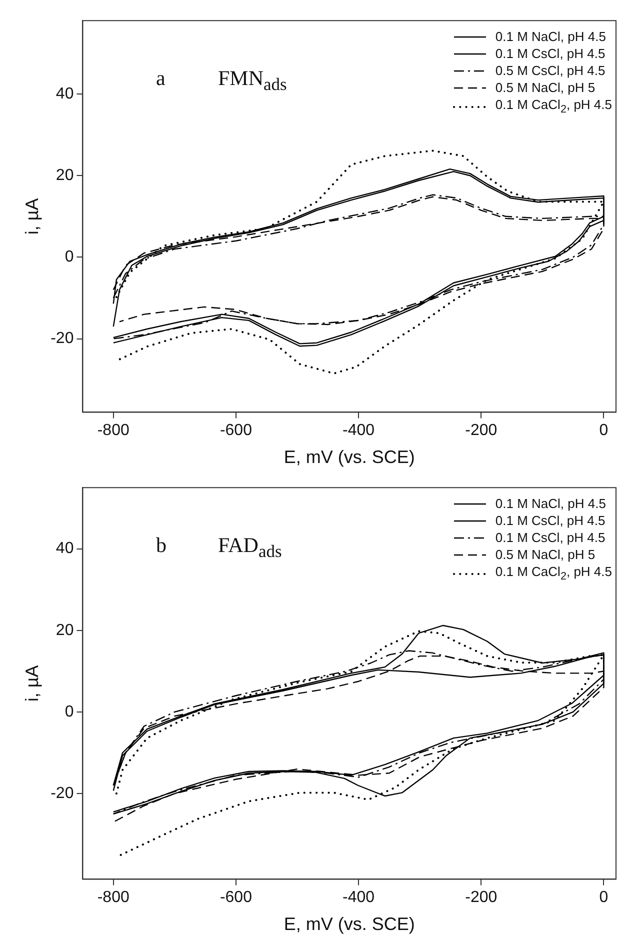  Describe the element at coordinates (161, 78) in the screenshot. I see `annotation: a` at that location.